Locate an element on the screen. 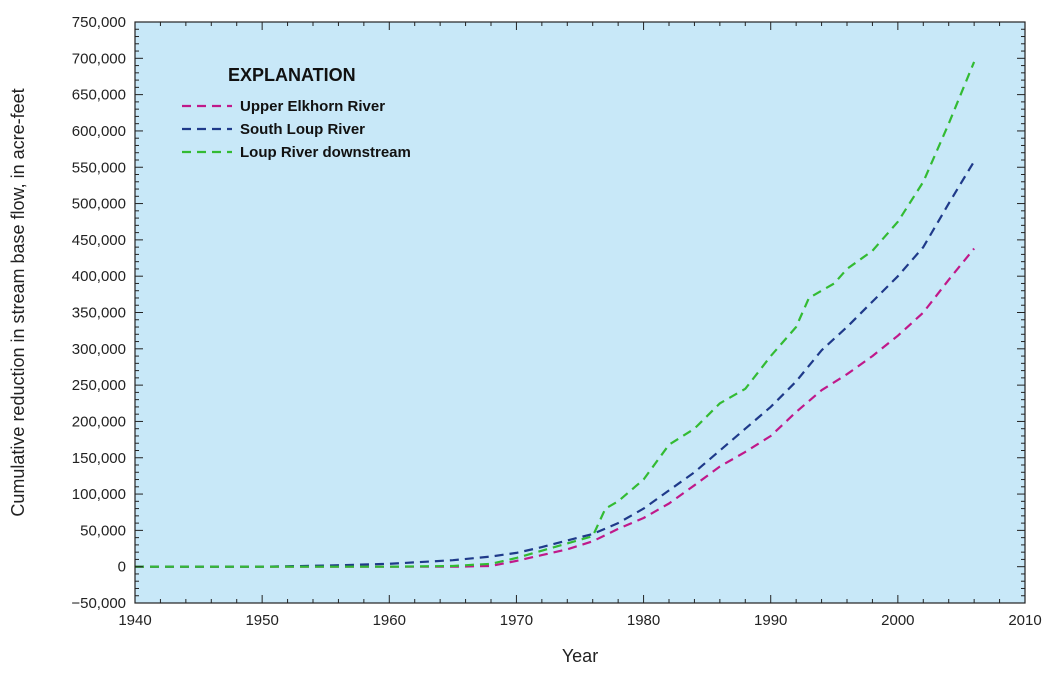  y-tick-label: 50,000 is located at coordinates (103, 530).